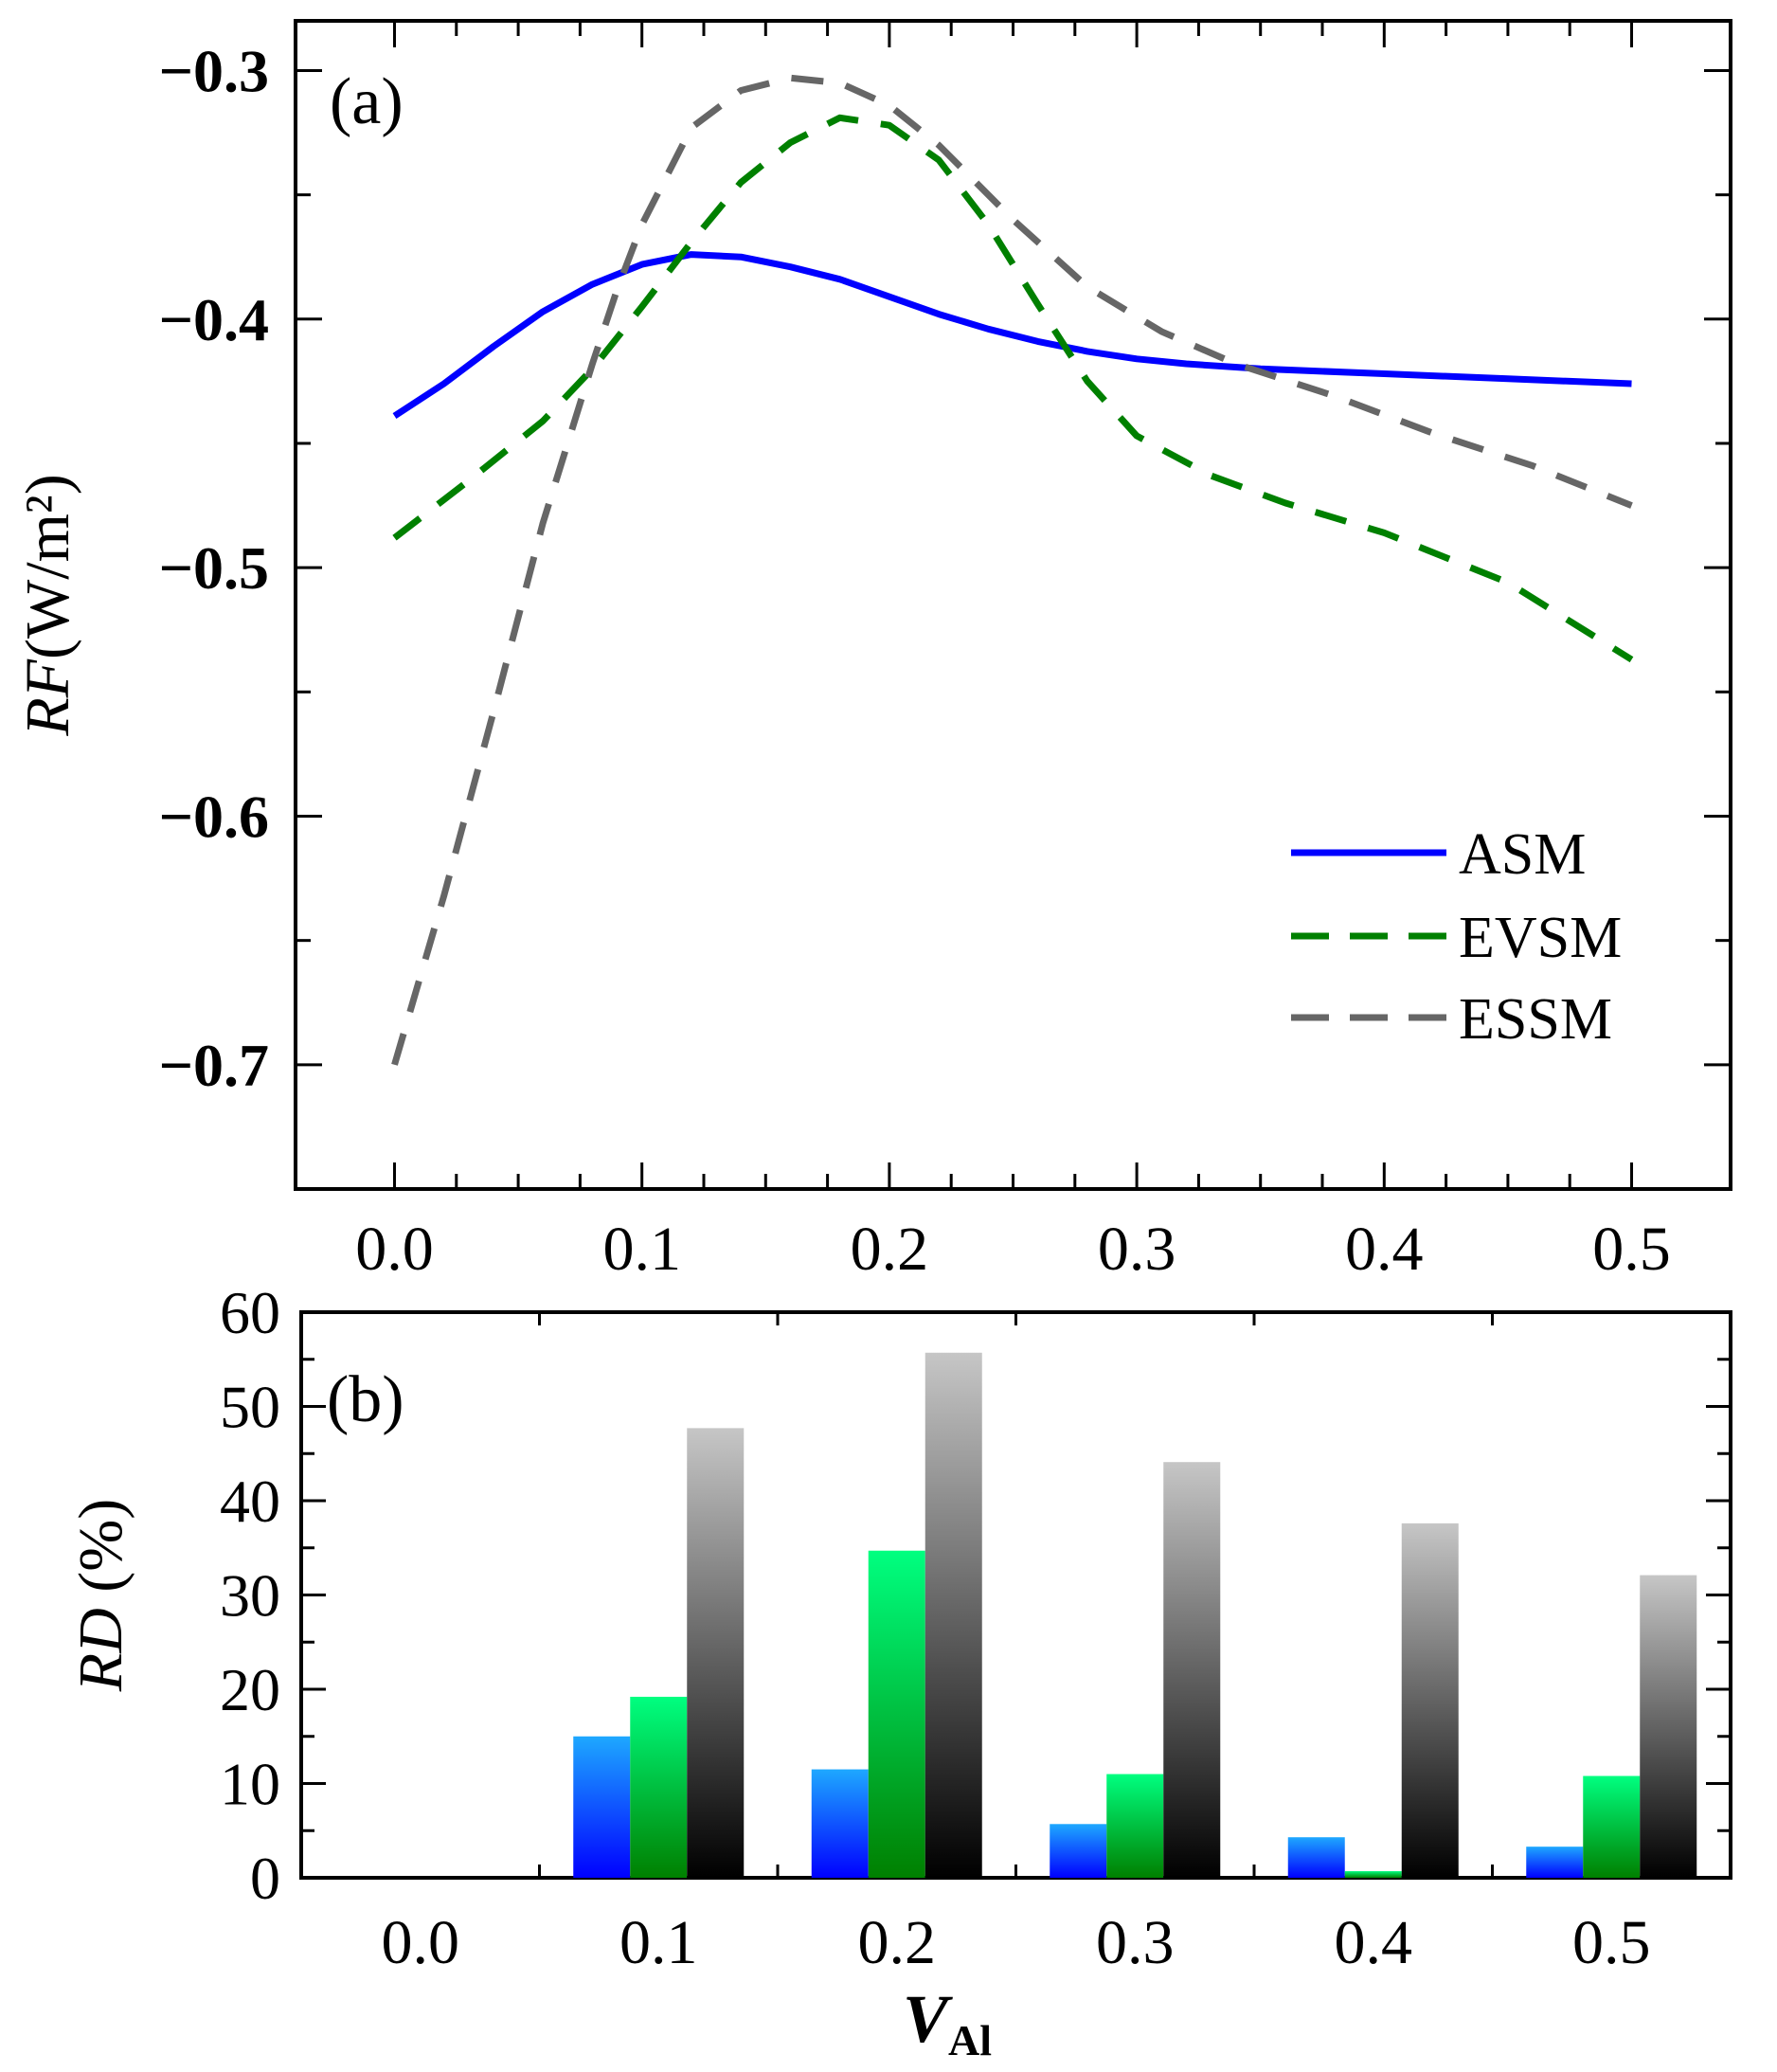 This screenshot has height=2072, width=1777. Describe the element at coordinates (250, 1501) in the screenshot. I see `y-tick-label-b: 40` at that location.